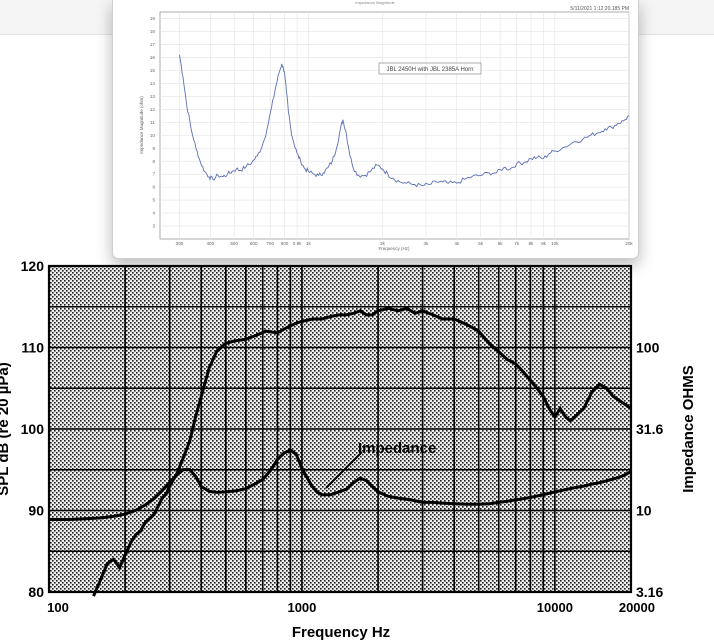  Describe the element at coordinates (629, 243) in the screenshot. I see `overlay-x-tick-label: 20k` at that location.